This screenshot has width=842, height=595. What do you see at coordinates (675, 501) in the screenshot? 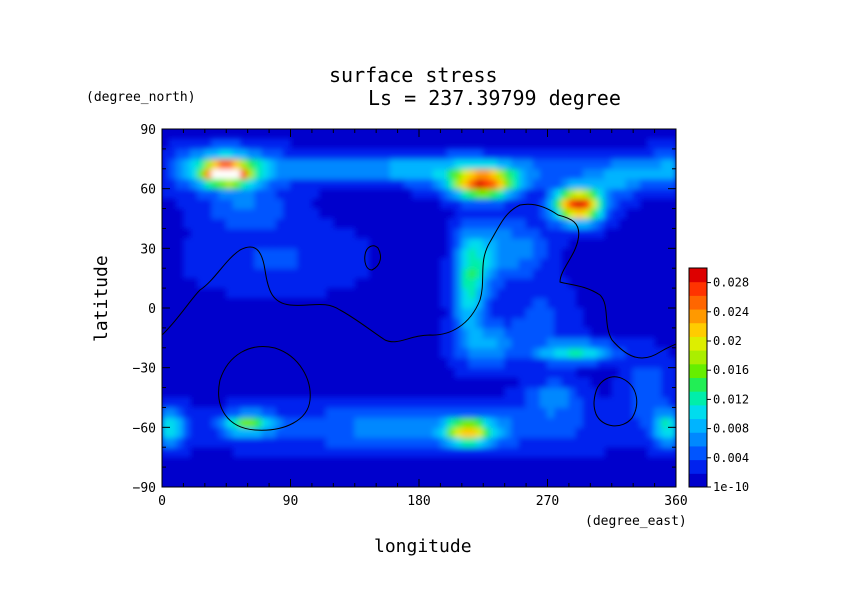
I see `x-tick-label: 360` at bounding box center [675, 501].